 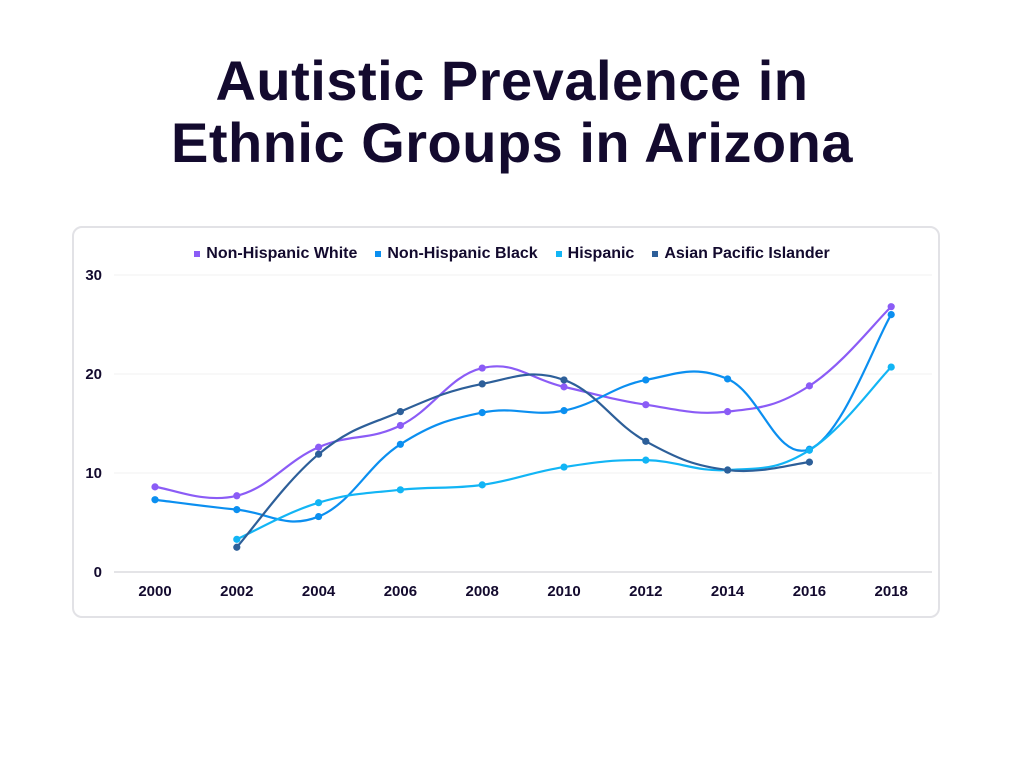 What do you see at coordinates (728, 591) in the screenshot?
I see `x-tick-label: 2014` at bounding box center [728, 591].